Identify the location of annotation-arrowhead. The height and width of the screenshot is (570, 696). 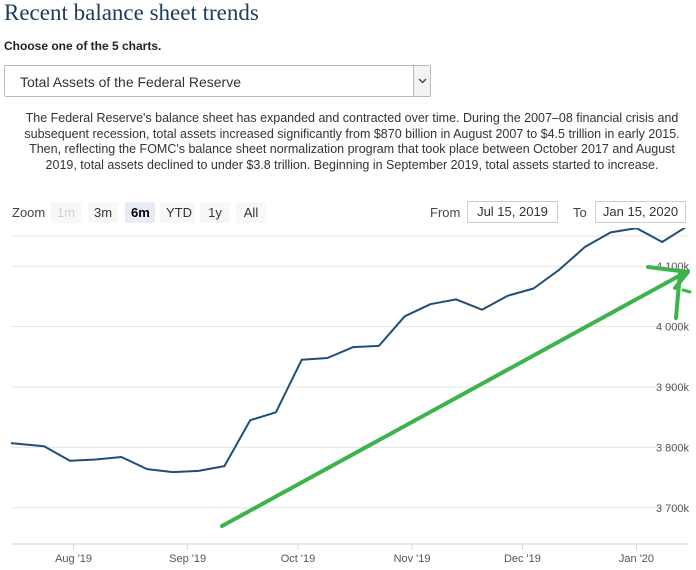
(668, 277).